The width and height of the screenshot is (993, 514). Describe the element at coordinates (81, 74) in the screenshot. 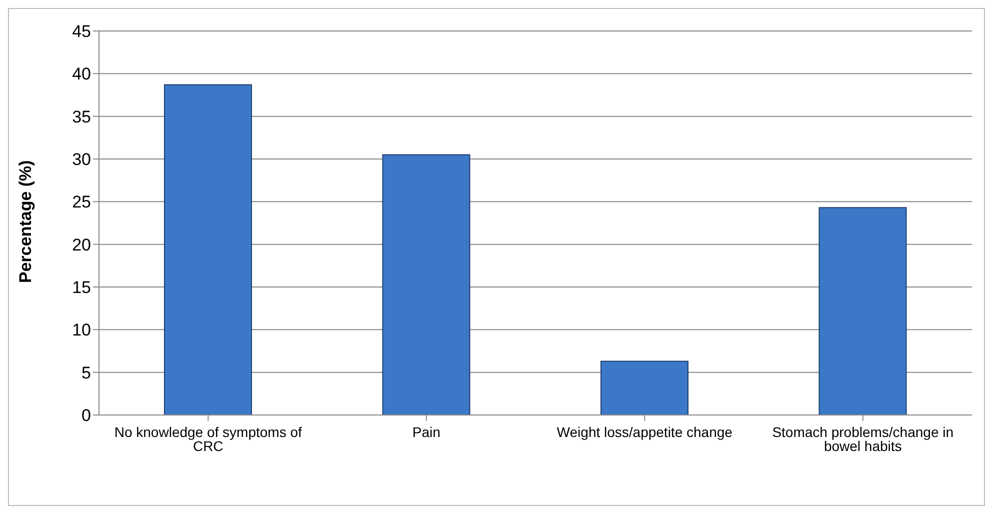

I see `y-tick-label: 40` at that location.